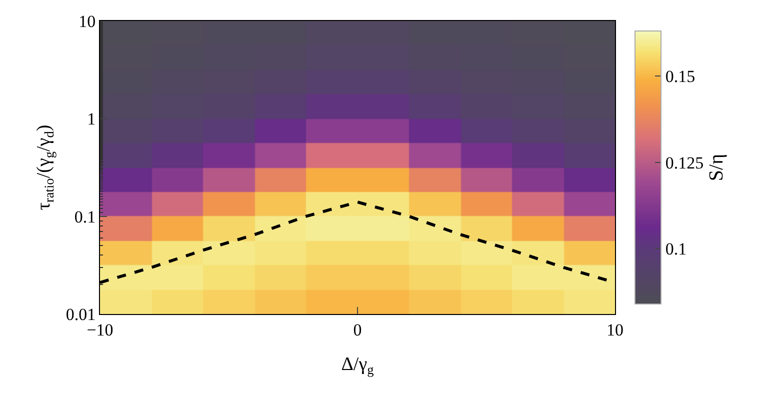  Describe the element at coordinates (615, 330) in the screenshot. I see `x-tick-label: 10` at that location.